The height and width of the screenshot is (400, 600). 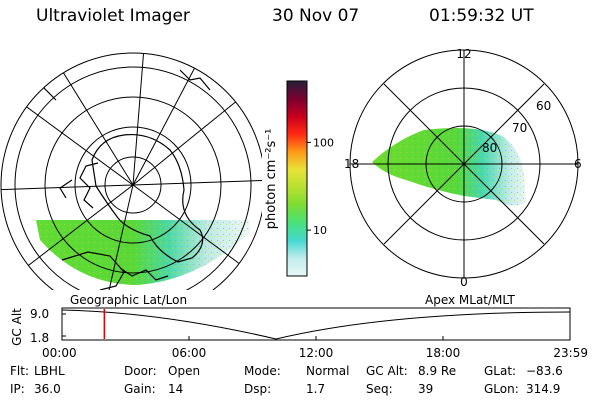 What do you see at coordinates (258, 389) in the screenshot?
I see `info-key: Dsp:` at bounding box center [258, 389].